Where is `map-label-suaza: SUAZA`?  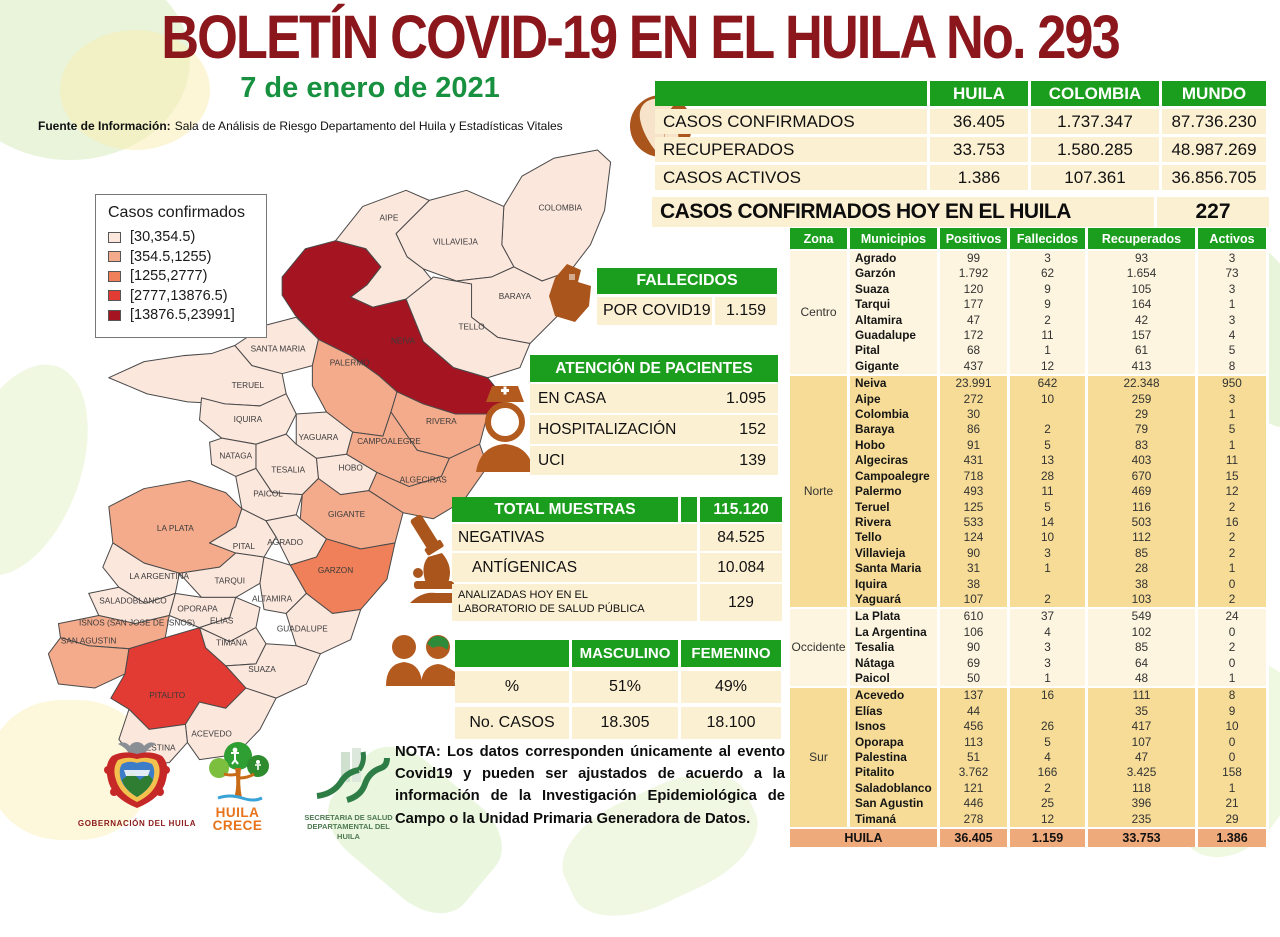
map-label-suaza: SUAZA is located at coordinates (262, 669).